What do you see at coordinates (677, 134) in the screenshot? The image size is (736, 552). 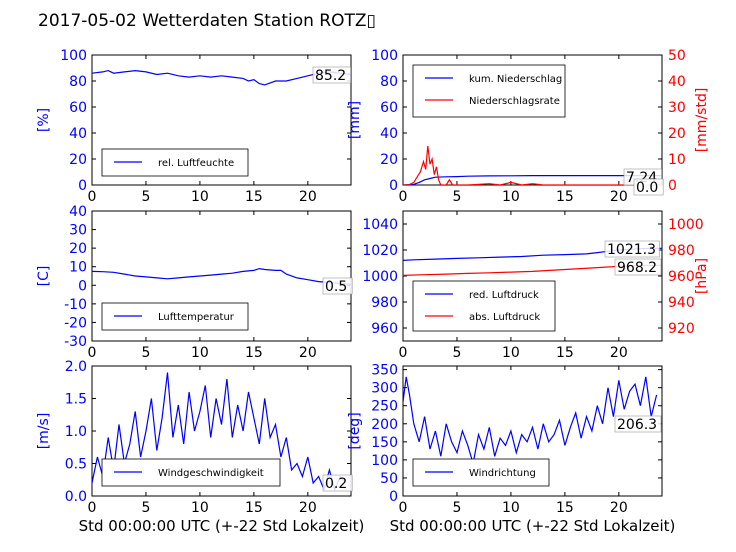 I see `y2-tick-label: 20` at bounding box center [677, 134].